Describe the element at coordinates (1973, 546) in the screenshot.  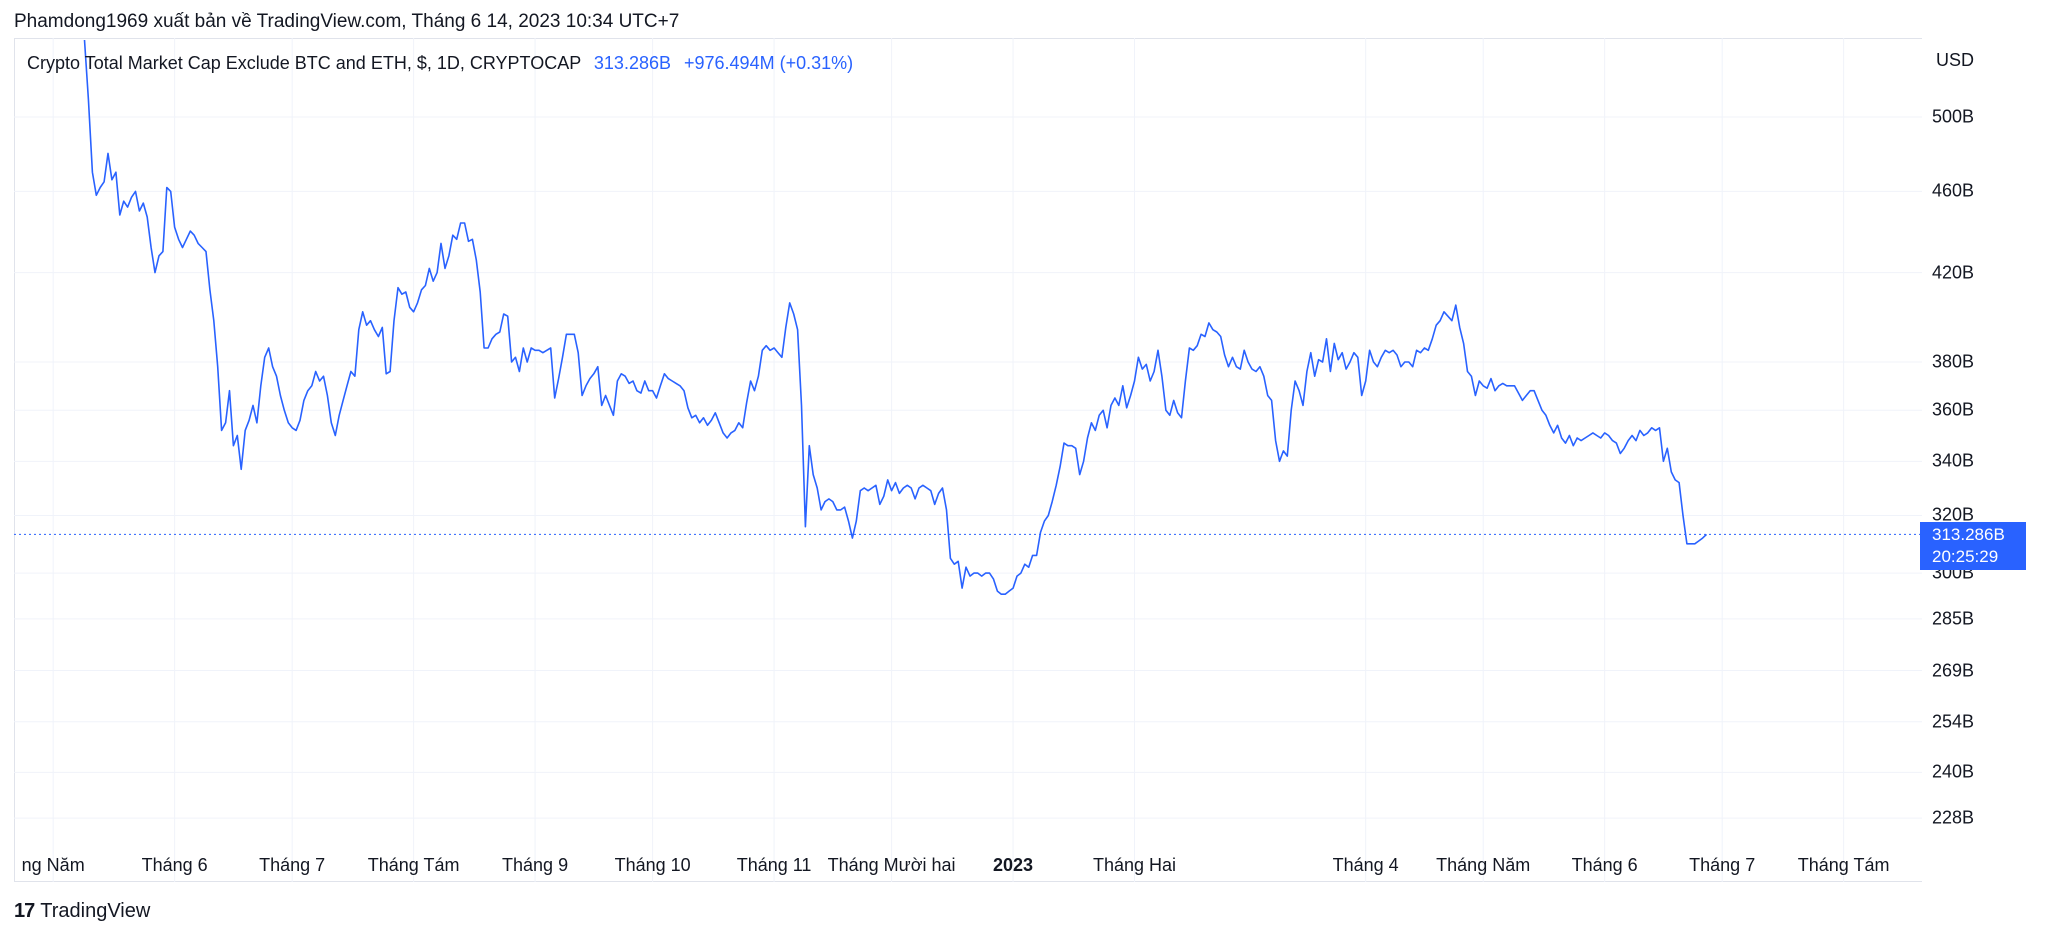
I see `last-price-tag: 313.286B 20:25:29` at that location.